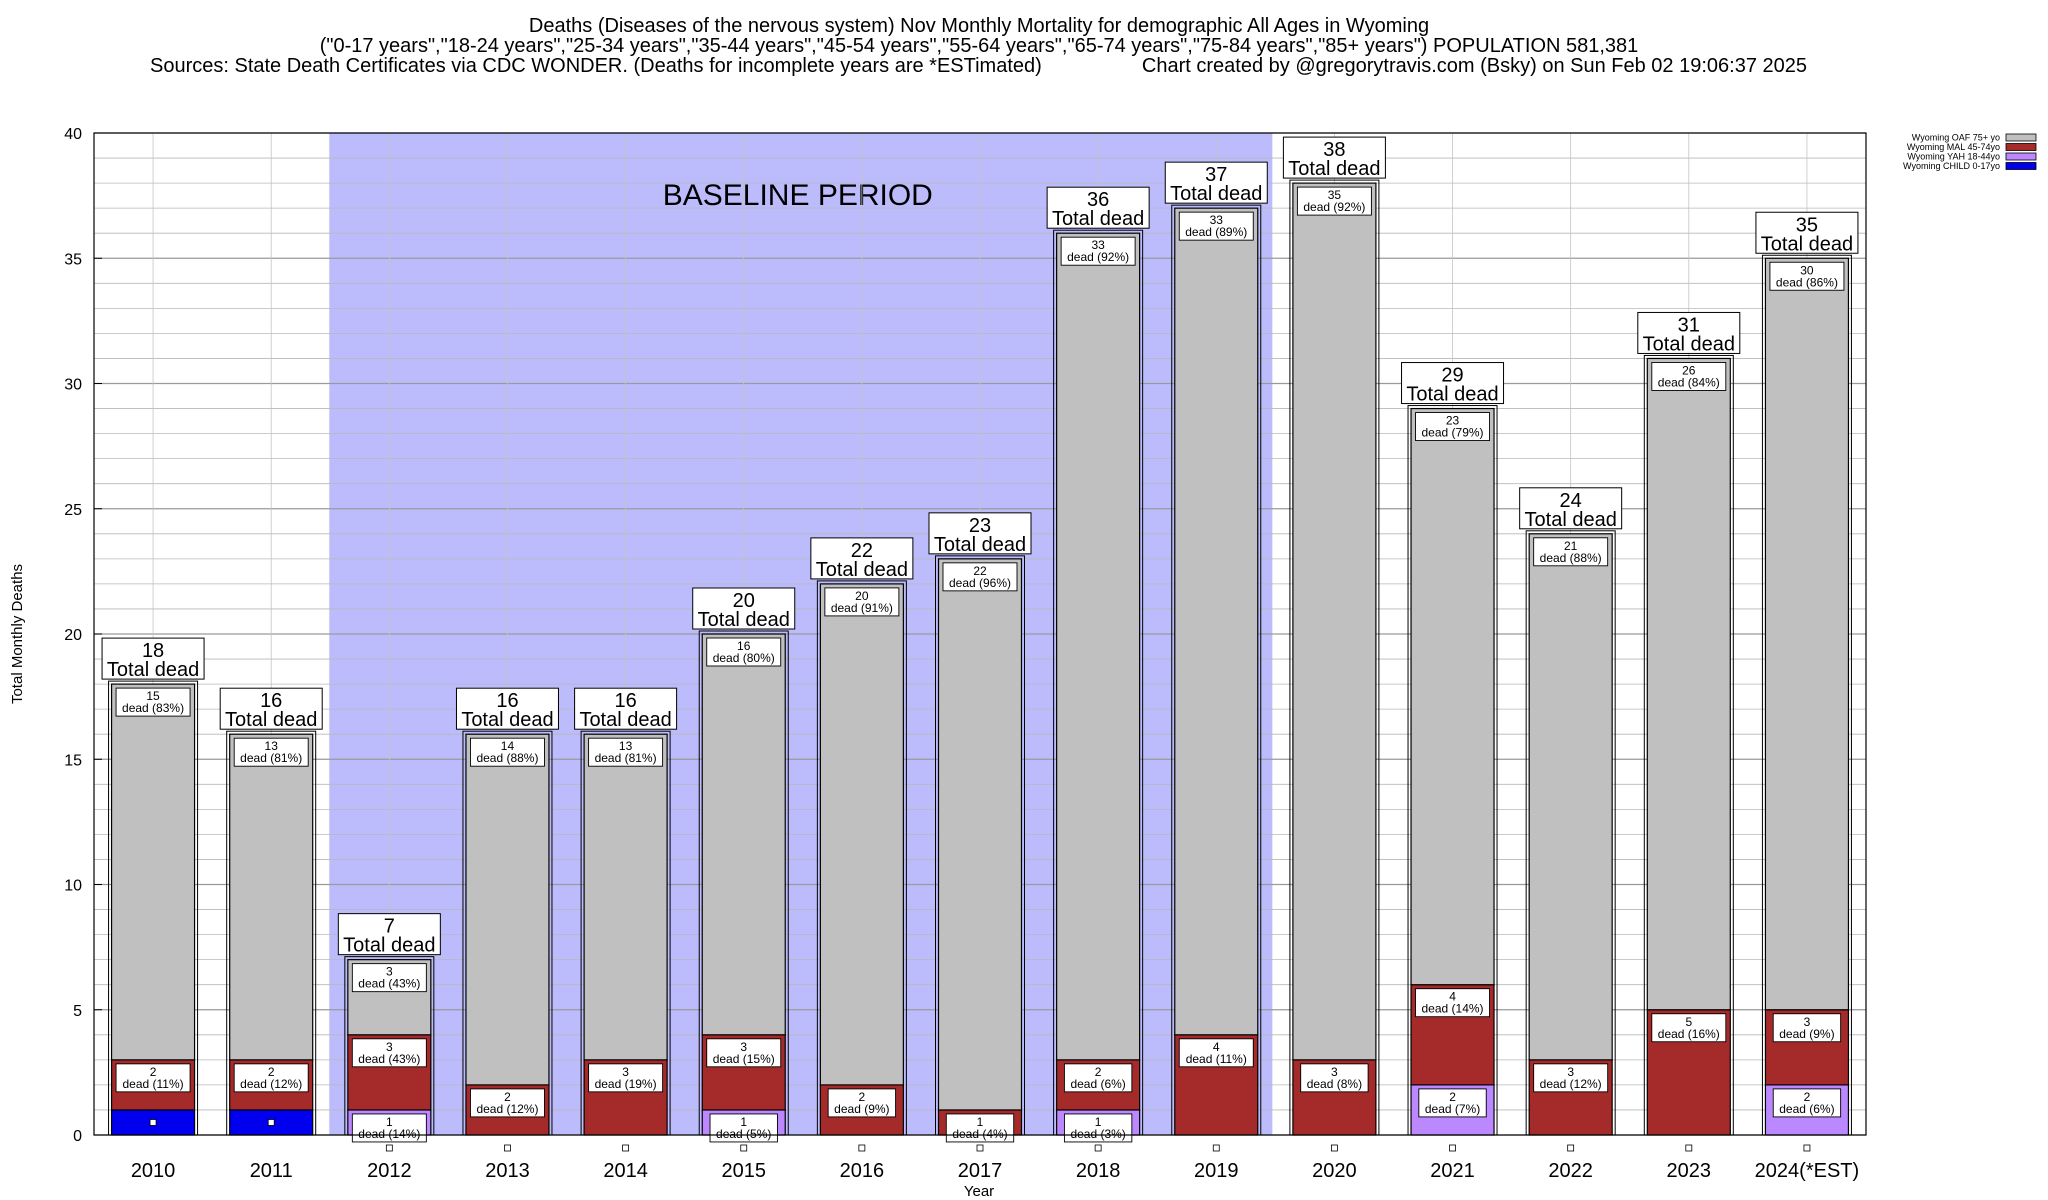 This screenshot has height=1200, width=2048. I want to click on x-tick-label: 2021, so click(1452, 1171).